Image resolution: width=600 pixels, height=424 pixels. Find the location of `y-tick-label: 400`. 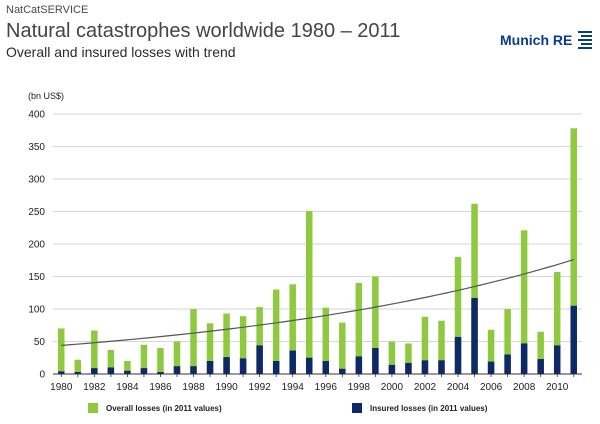

y-tick-label: 400 is located at coordinates (36, 115).